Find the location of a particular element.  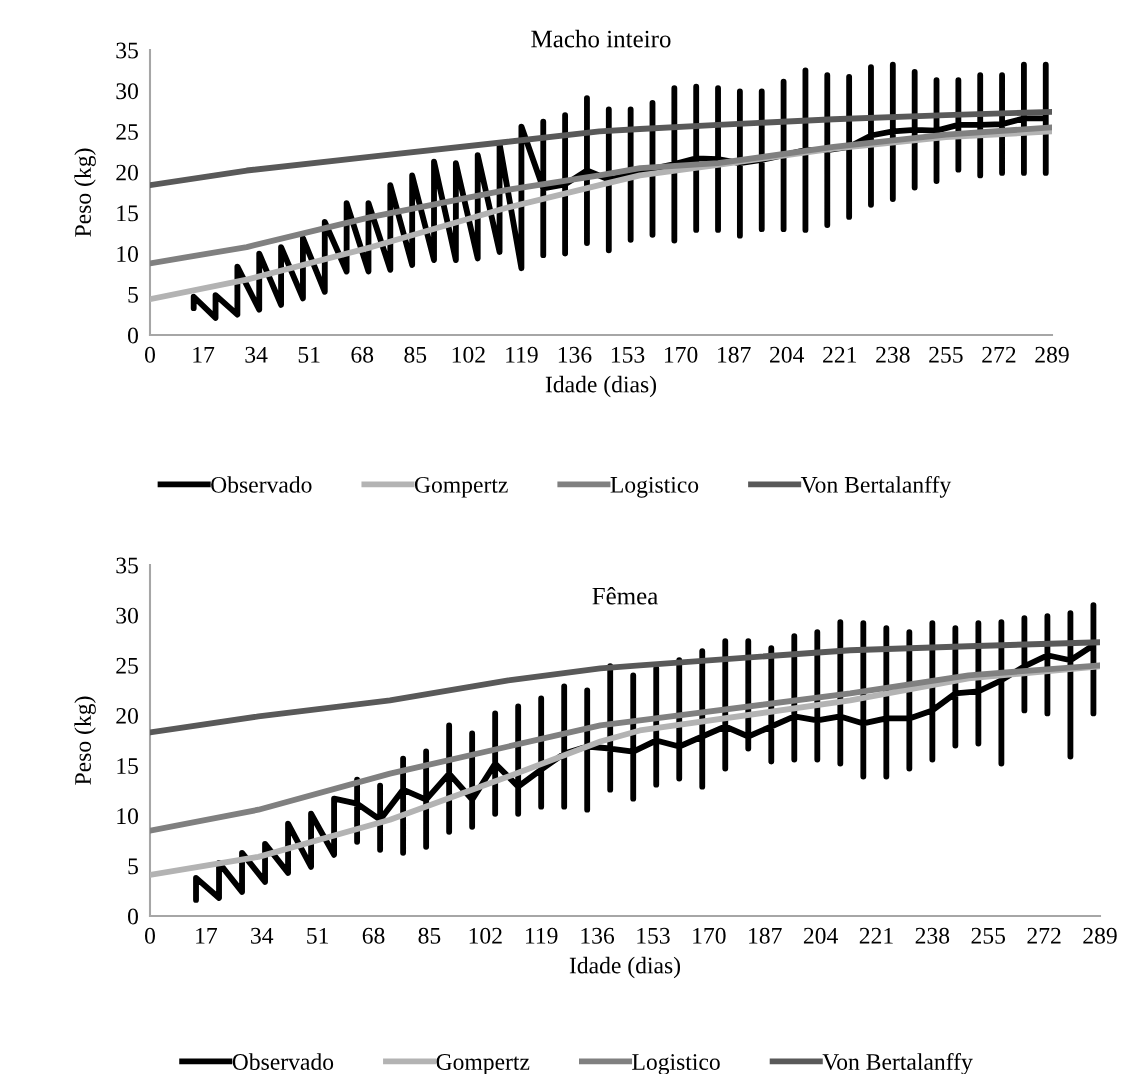

text: Fêmea is located at coordinates (625, 595).